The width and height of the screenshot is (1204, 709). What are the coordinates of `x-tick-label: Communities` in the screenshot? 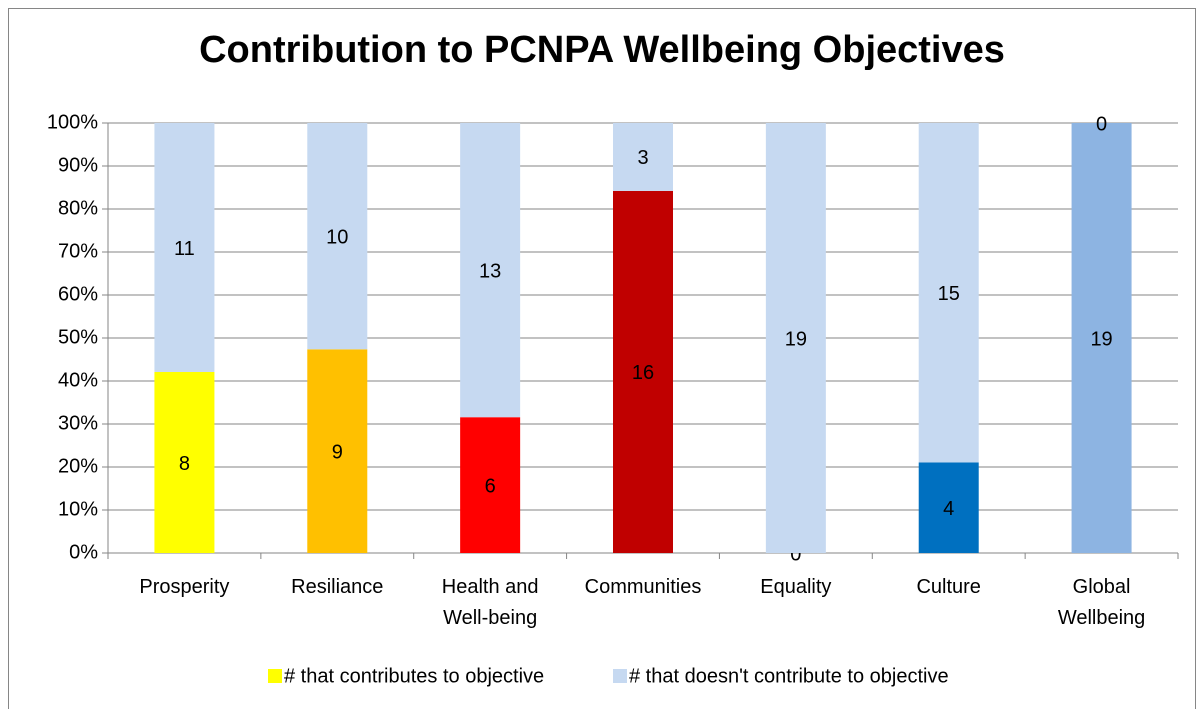 It's located at (643, 587).